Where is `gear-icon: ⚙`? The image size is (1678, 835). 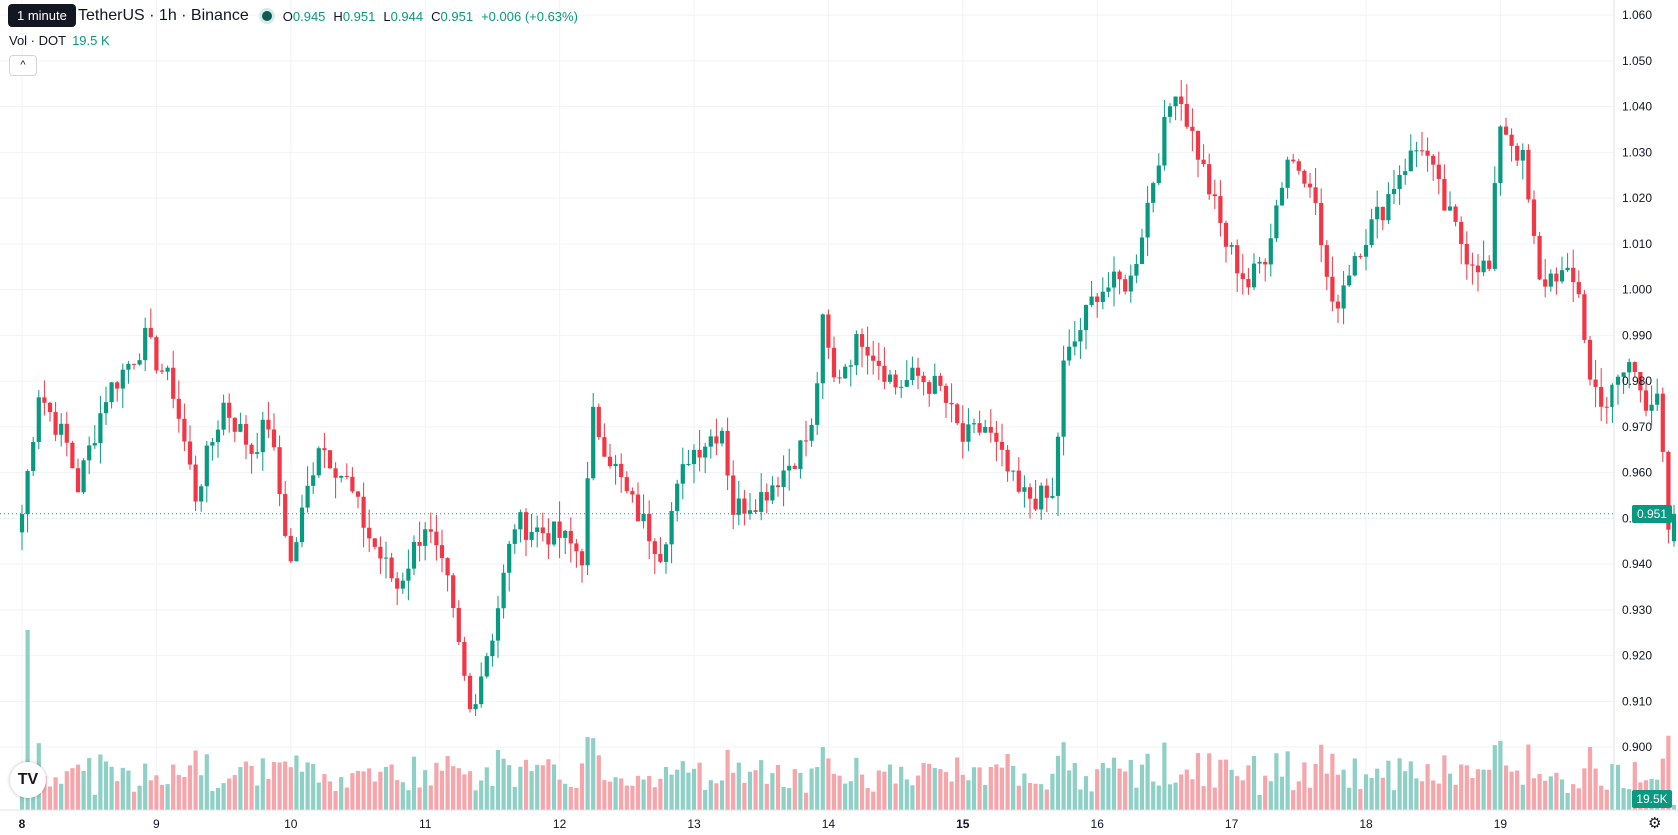 gear-icon: ⚙ is located at coordinates (1655, 823).